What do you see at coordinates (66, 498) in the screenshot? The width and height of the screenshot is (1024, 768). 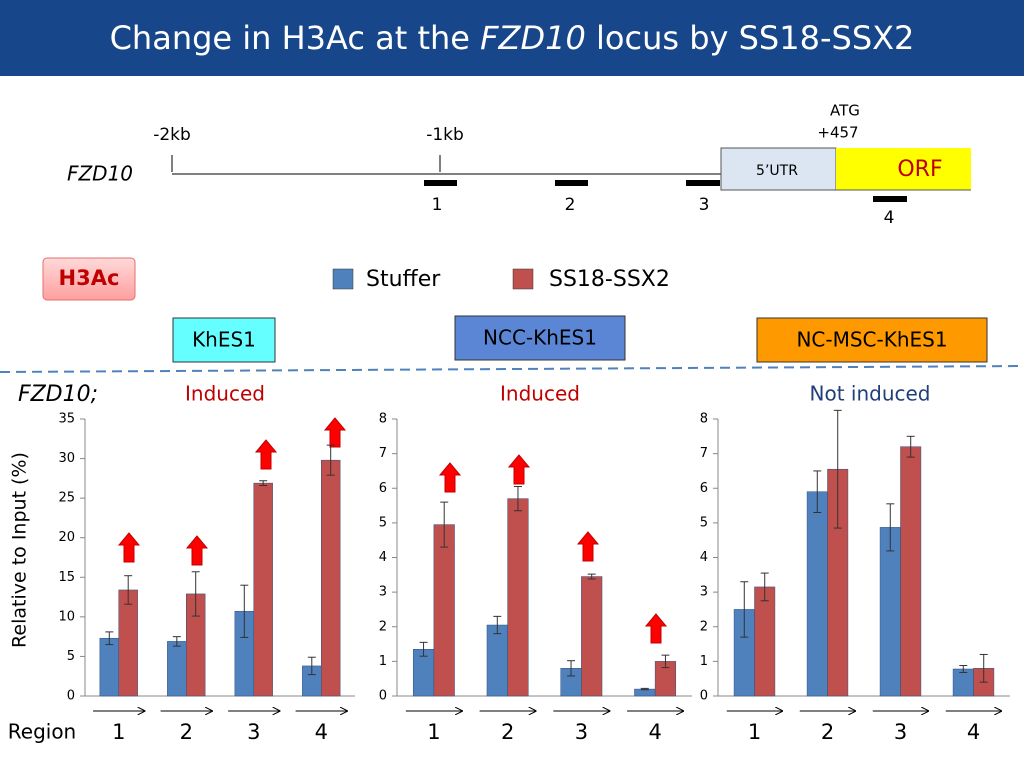 I see `y-tick-label: 25` at bounding box center [66, 498].